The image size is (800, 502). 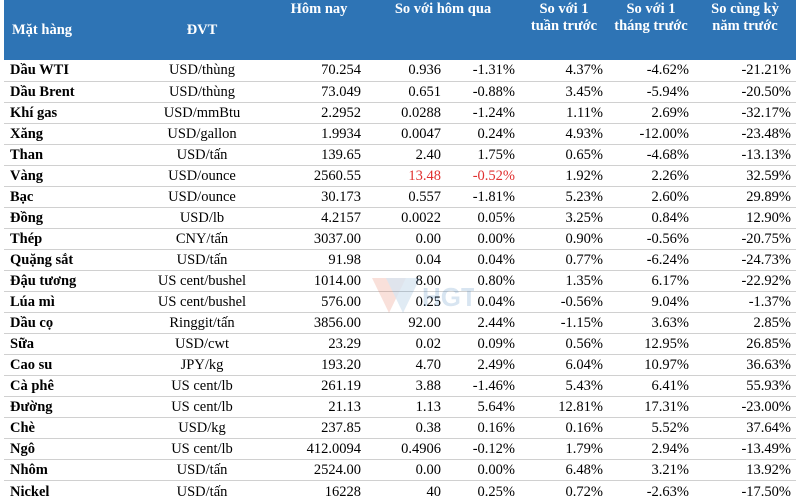 What do you see at coordinates (68, 155) in the screenshot?
I see `commodity-name: Than` at bounding box center [68, 155].